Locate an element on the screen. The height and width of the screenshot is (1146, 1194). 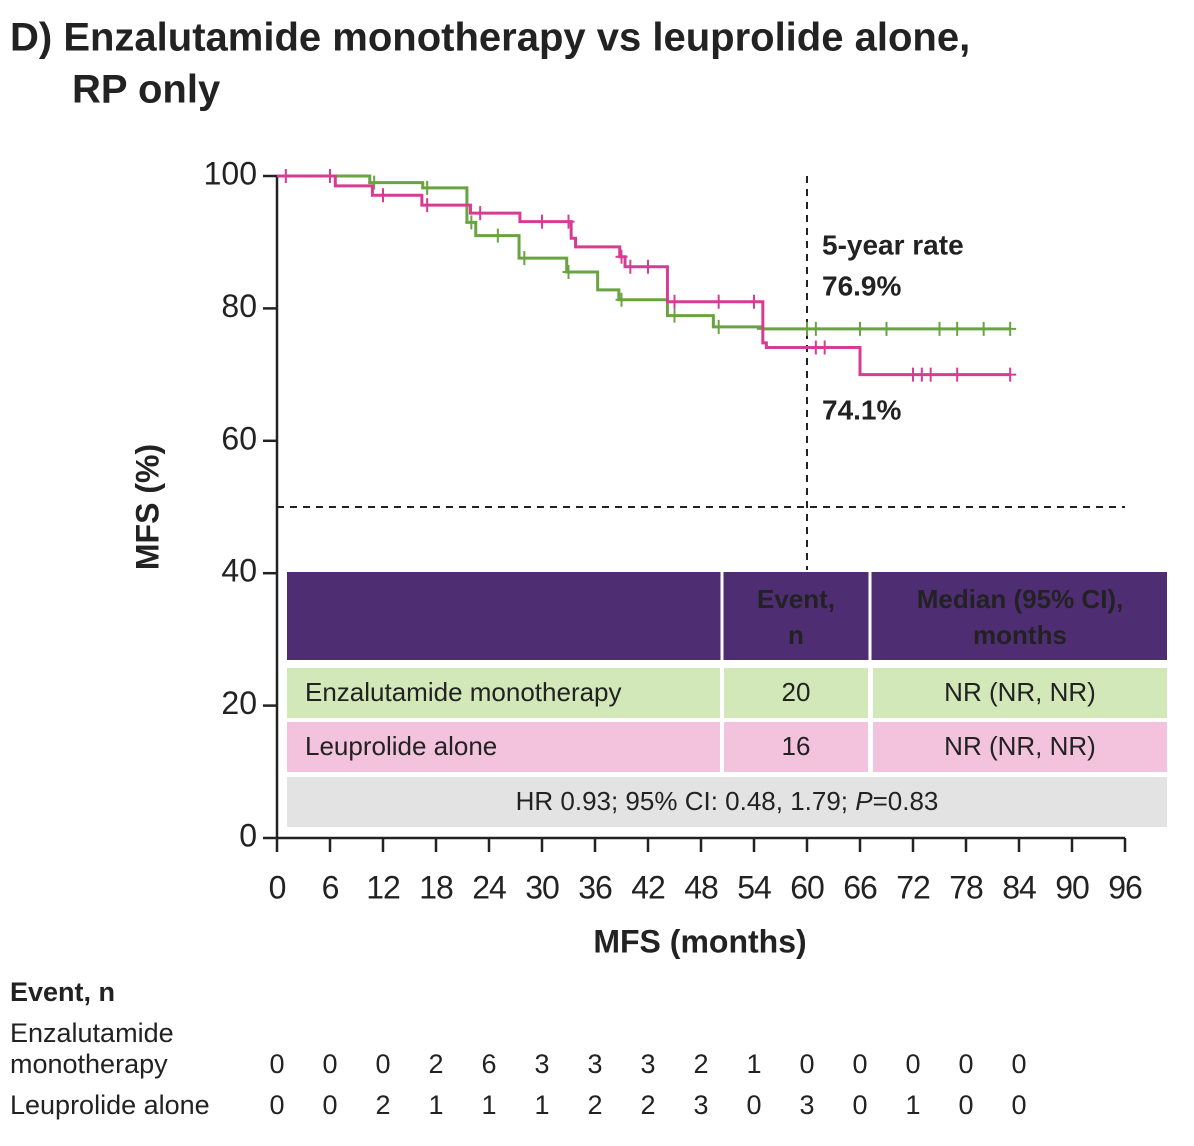
table-cell-text: Enzalutamide monotherapy is located at coordinates (463, 692).